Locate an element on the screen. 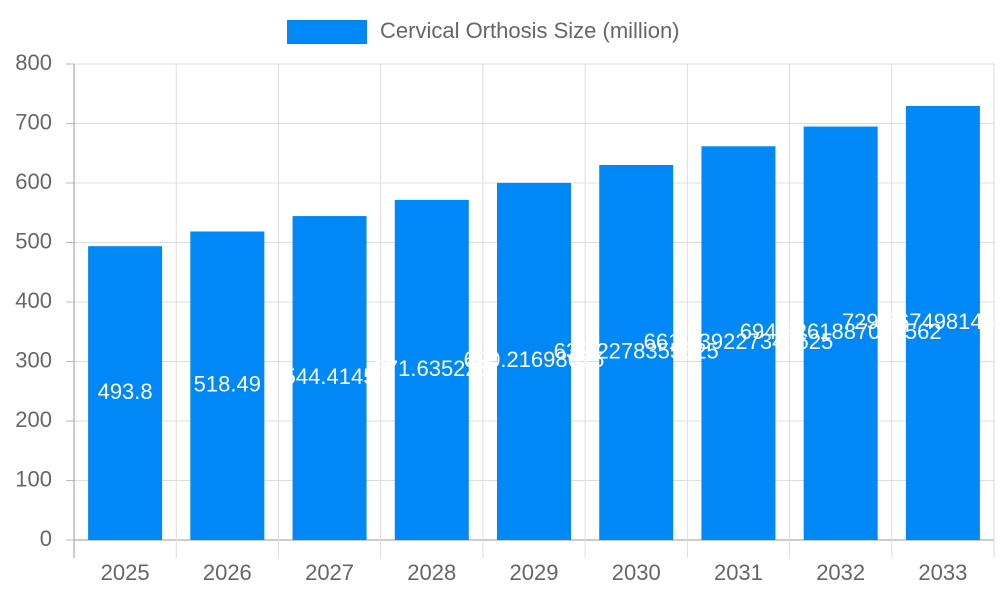 This screenshot has width=1000, height=600. data-label: 571.635225 is located at coordinates (432, 368).